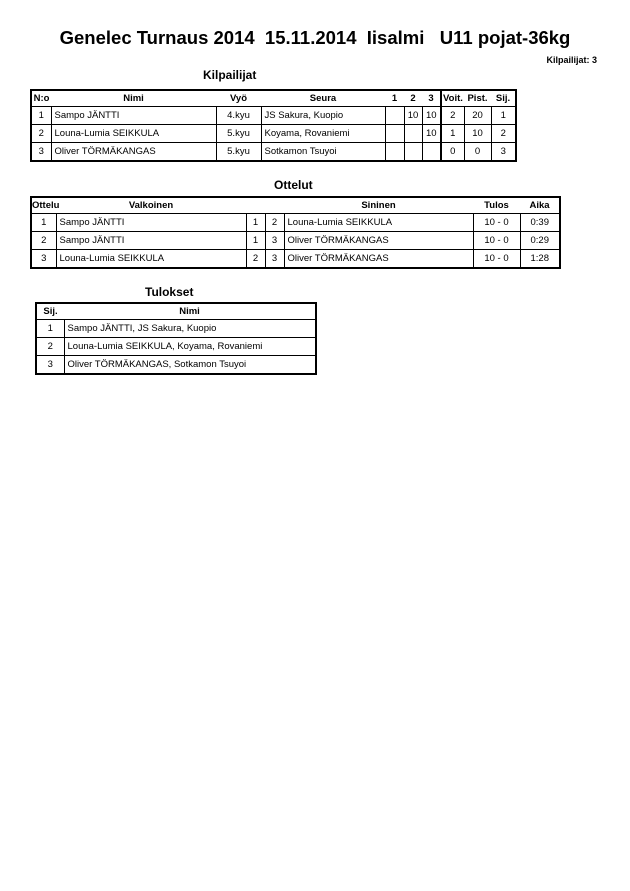 This screenshot has height=891, width=630. What do you see at coordinates (293, 185) in the screenshot?
I see `matches-heading: Ottelut` at bounding box center [293, 185].